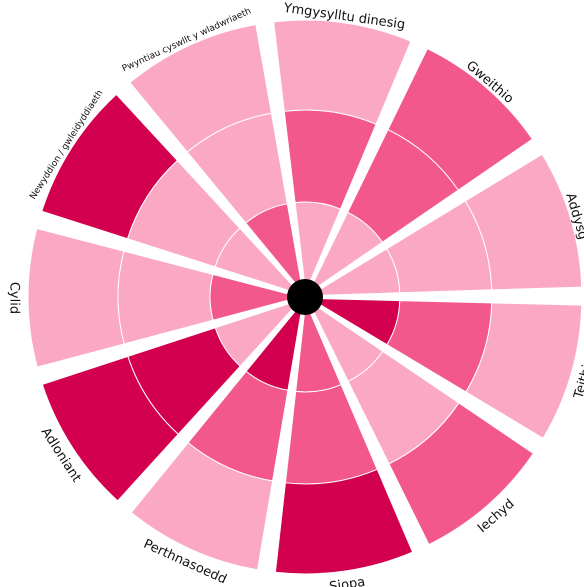 The height and width of the screenshot is (587, 584). What do you see at coordinates (347, 581) in the screenshot?
I see `category-label: Siopa` at bounding box center [347, 581].